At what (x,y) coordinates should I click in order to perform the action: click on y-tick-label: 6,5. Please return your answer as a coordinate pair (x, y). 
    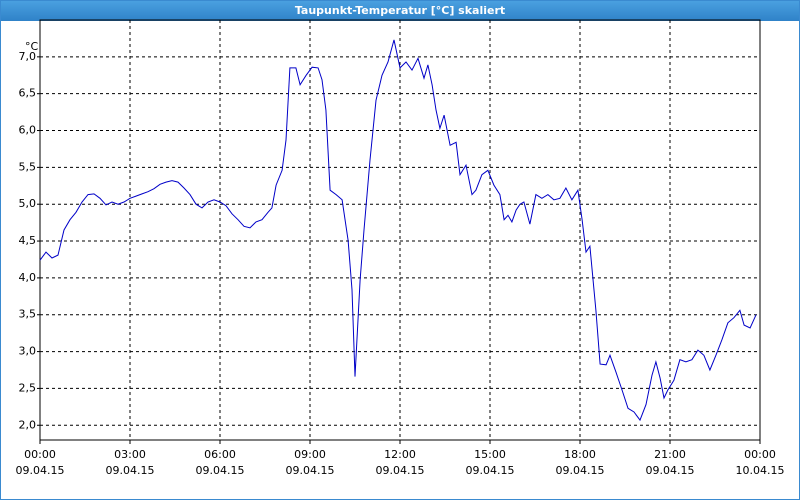
    Looking at the image, I should click on (28, 93).